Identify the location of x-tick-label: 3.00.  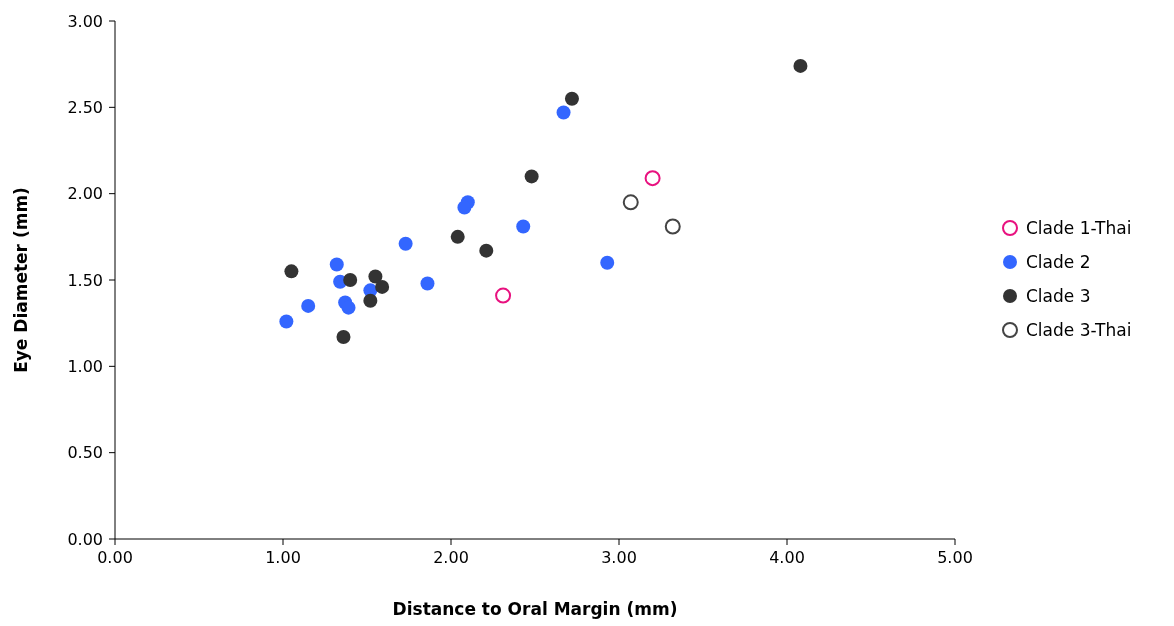
(619, 557).